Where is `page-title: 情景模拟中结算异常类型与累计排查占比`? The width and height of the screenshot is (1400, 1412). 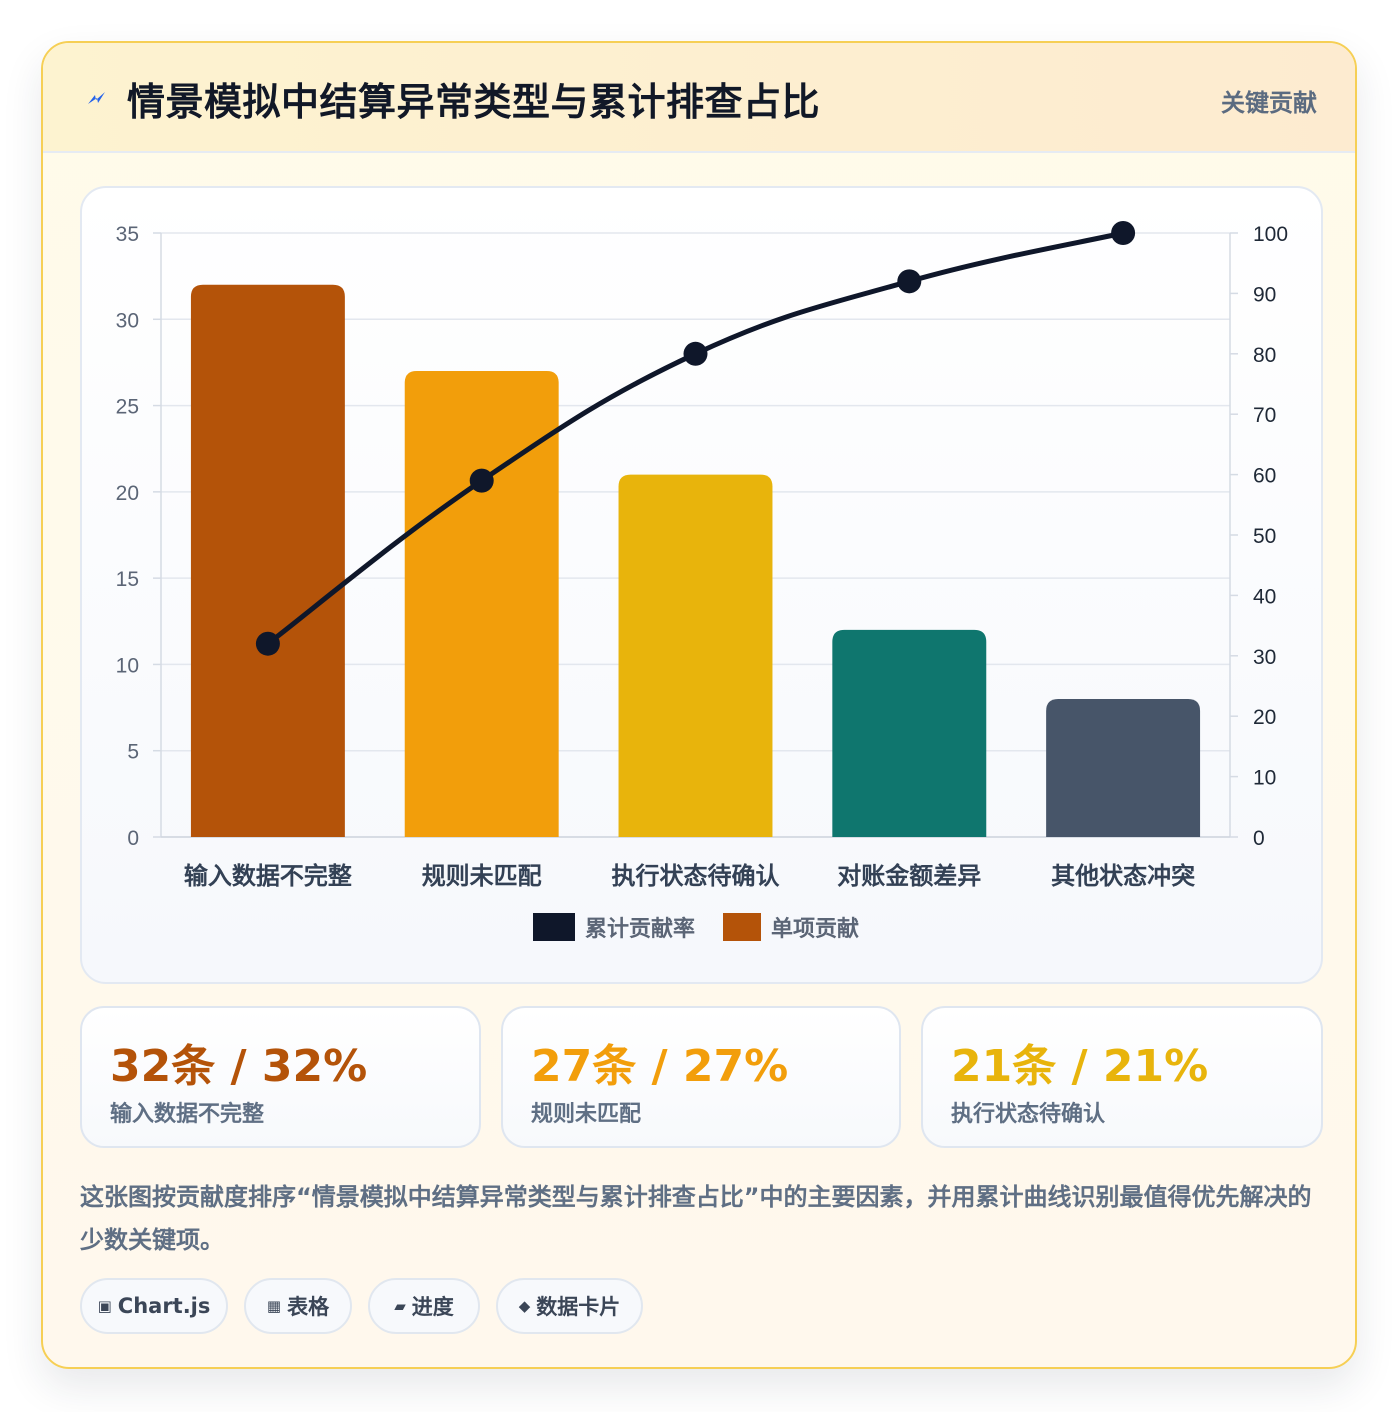
page-title: 情景模拟中结算异常类型与累计排查占比 is located at coordinates (474, 102).